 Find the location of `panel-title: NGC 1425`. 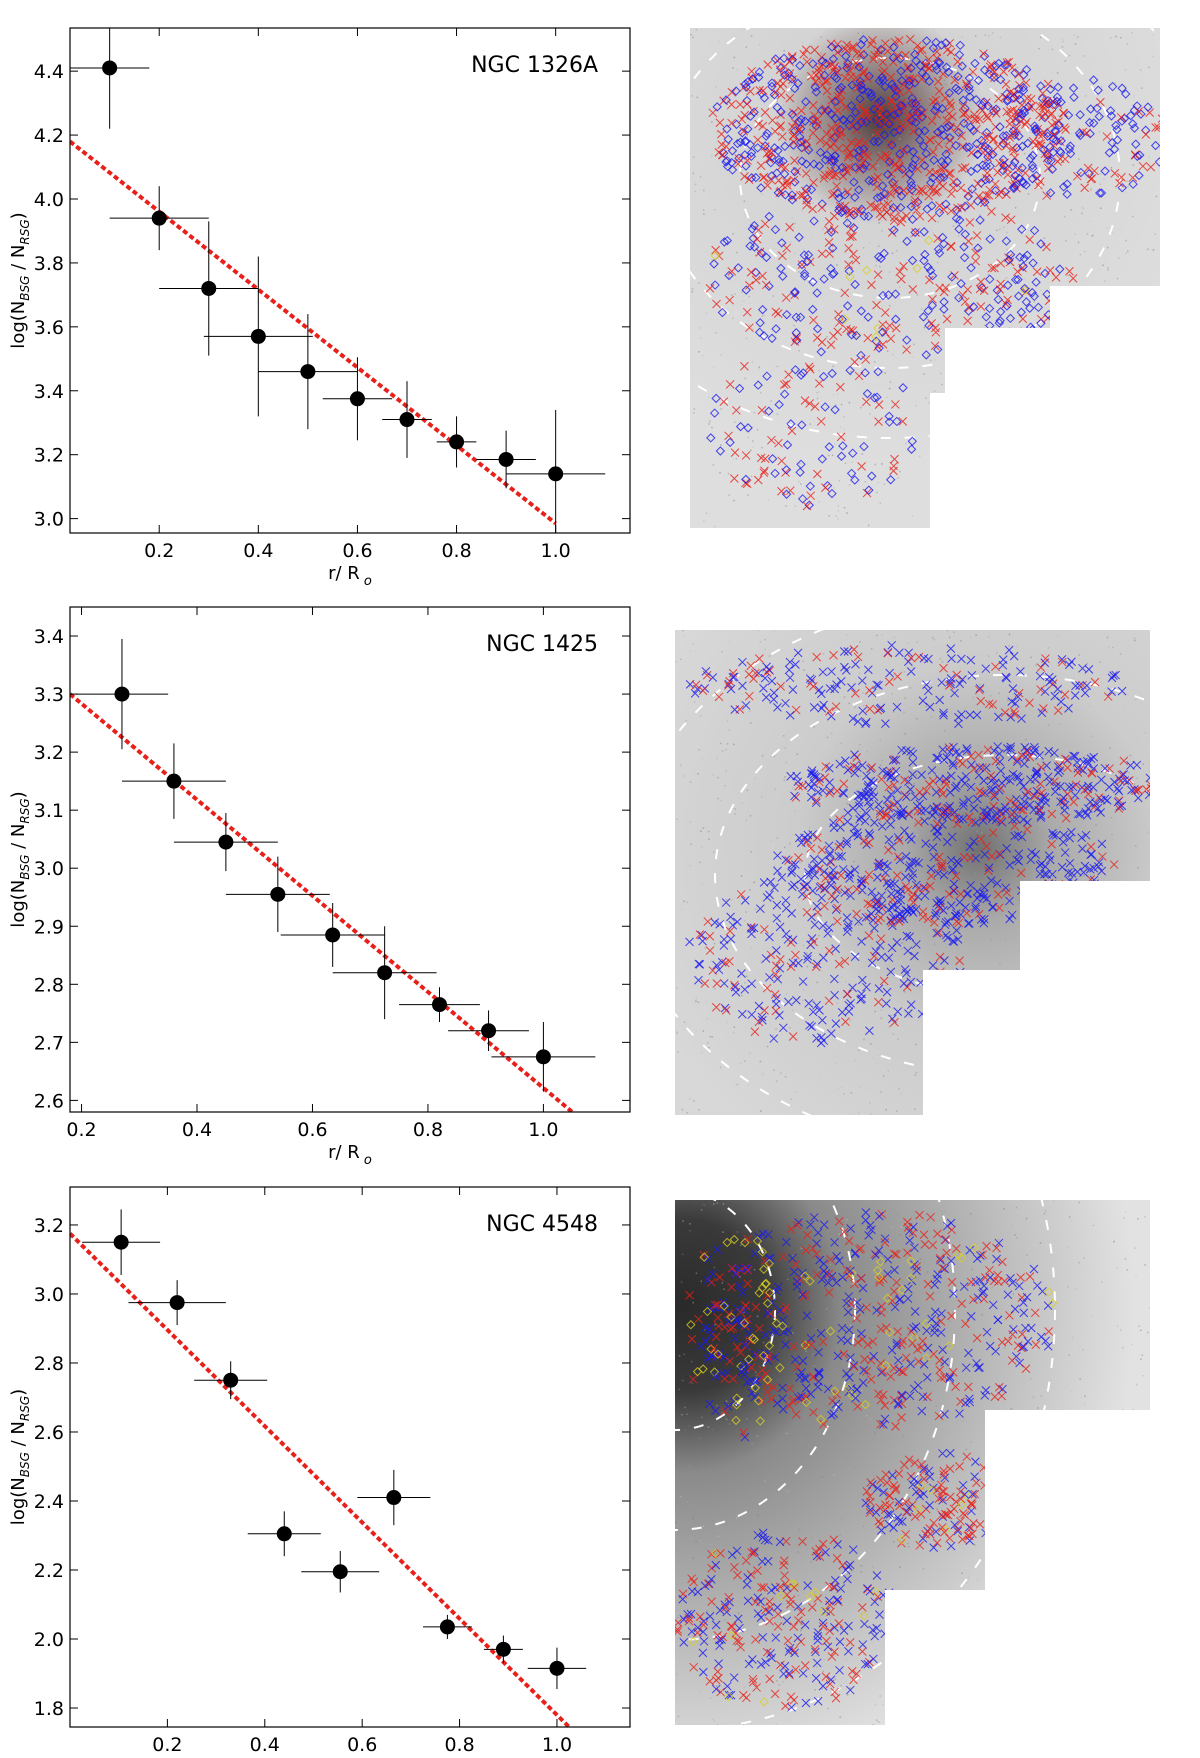

panel-title: NGC 1425 is located at coordinates (542, 644).